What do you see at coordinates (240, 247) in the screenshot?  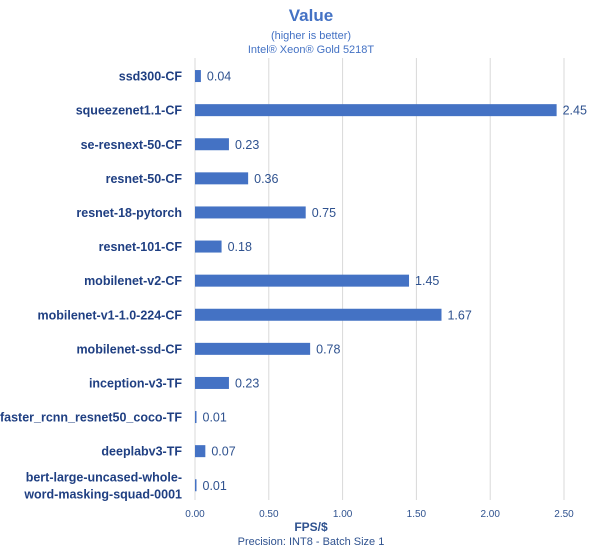 I see `data-label: 0.18` at bounding box center [240, 247].